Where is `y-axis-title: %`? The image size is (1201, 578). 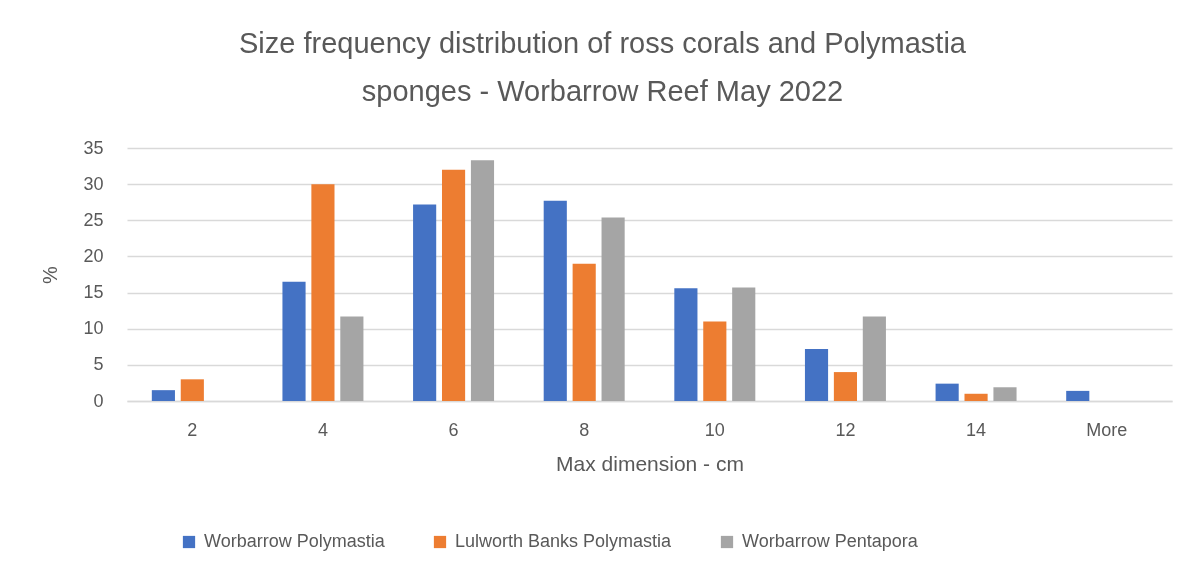
y-axis-title: % is located at coordinates (50, 274).